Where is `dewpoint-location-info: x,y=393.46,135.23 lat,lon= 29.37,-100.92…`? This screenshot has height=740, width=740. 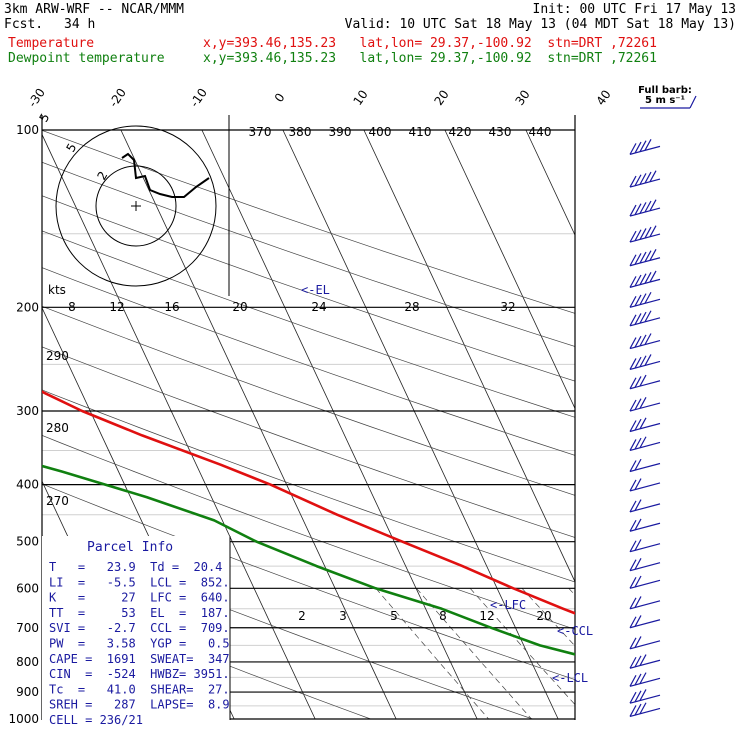 dewpoint-location-info: x,y=393.46,135.23 lat,lon= 29.37,-100.92… is located at coordinates (430, 58).